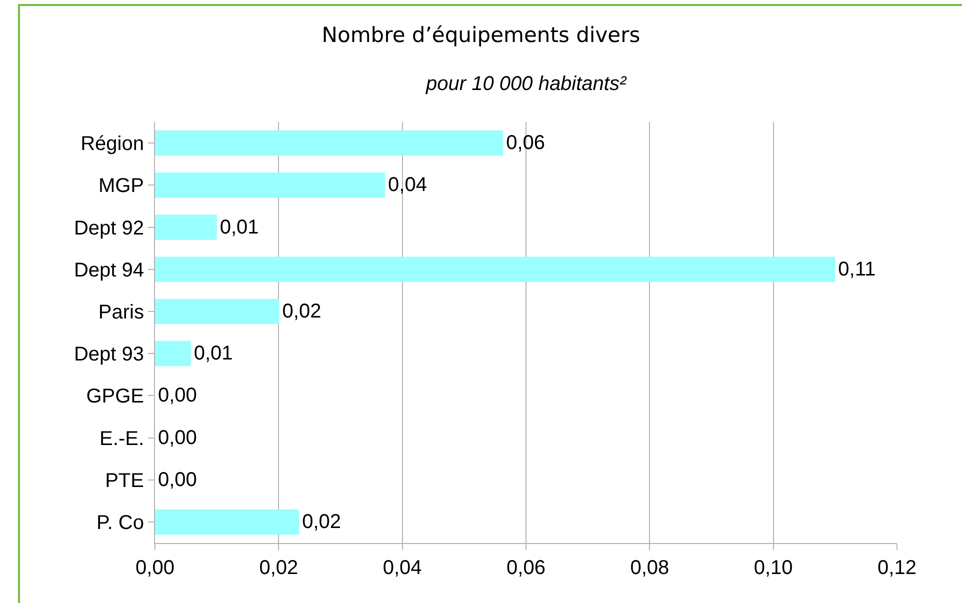 The height and width of the screenshot is (603, 962). What do you see at coordinates (278, 568) in the screenshot?
I see `x-tick-label: 0,02` at bounding box center [278, 568].